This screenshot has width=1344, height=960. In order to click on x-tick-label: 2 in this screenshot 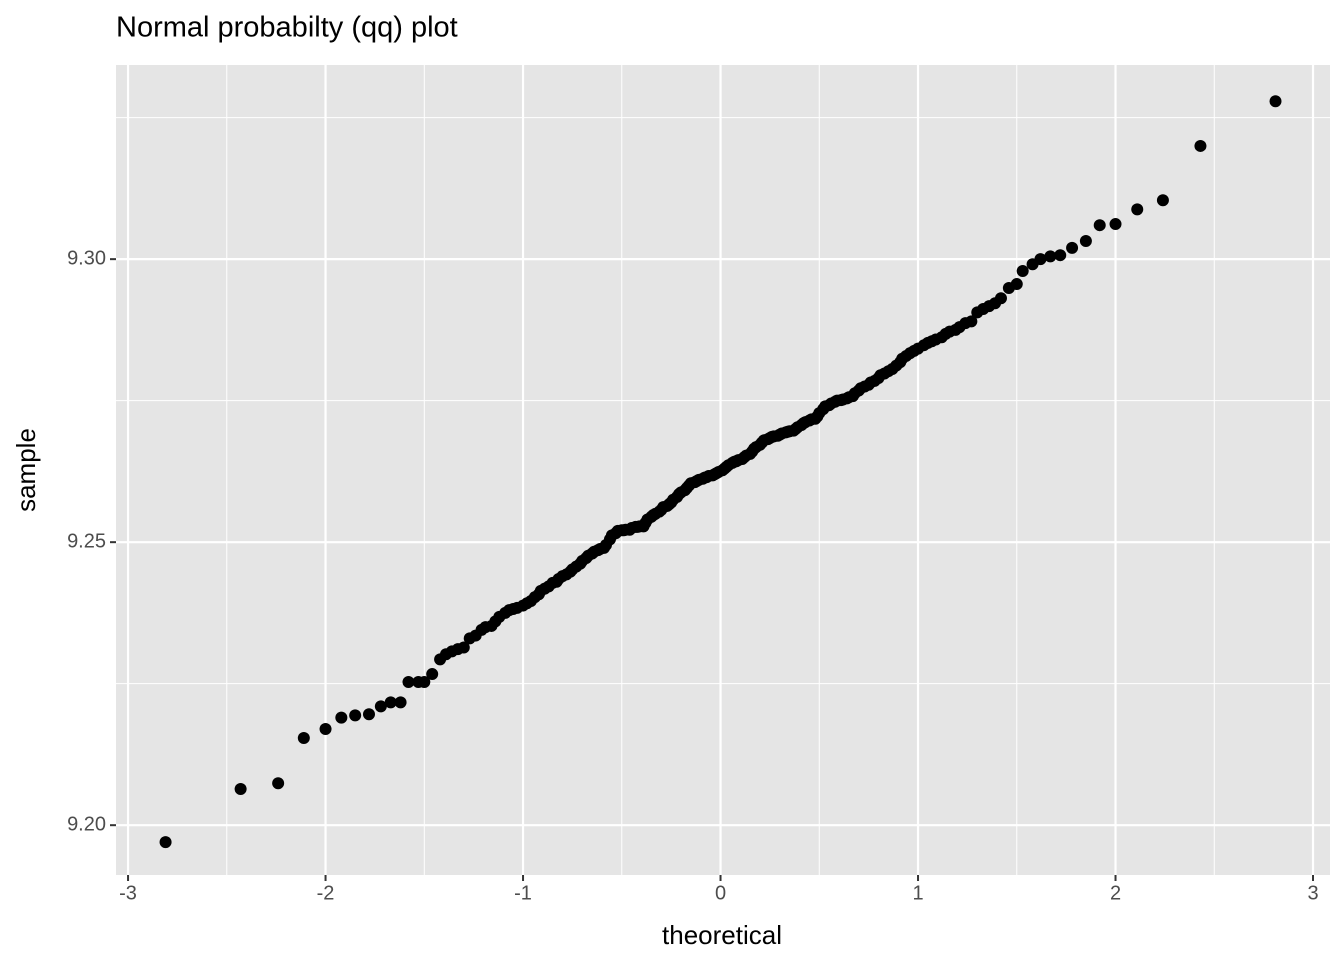, I will do `click(1115, 893)`.